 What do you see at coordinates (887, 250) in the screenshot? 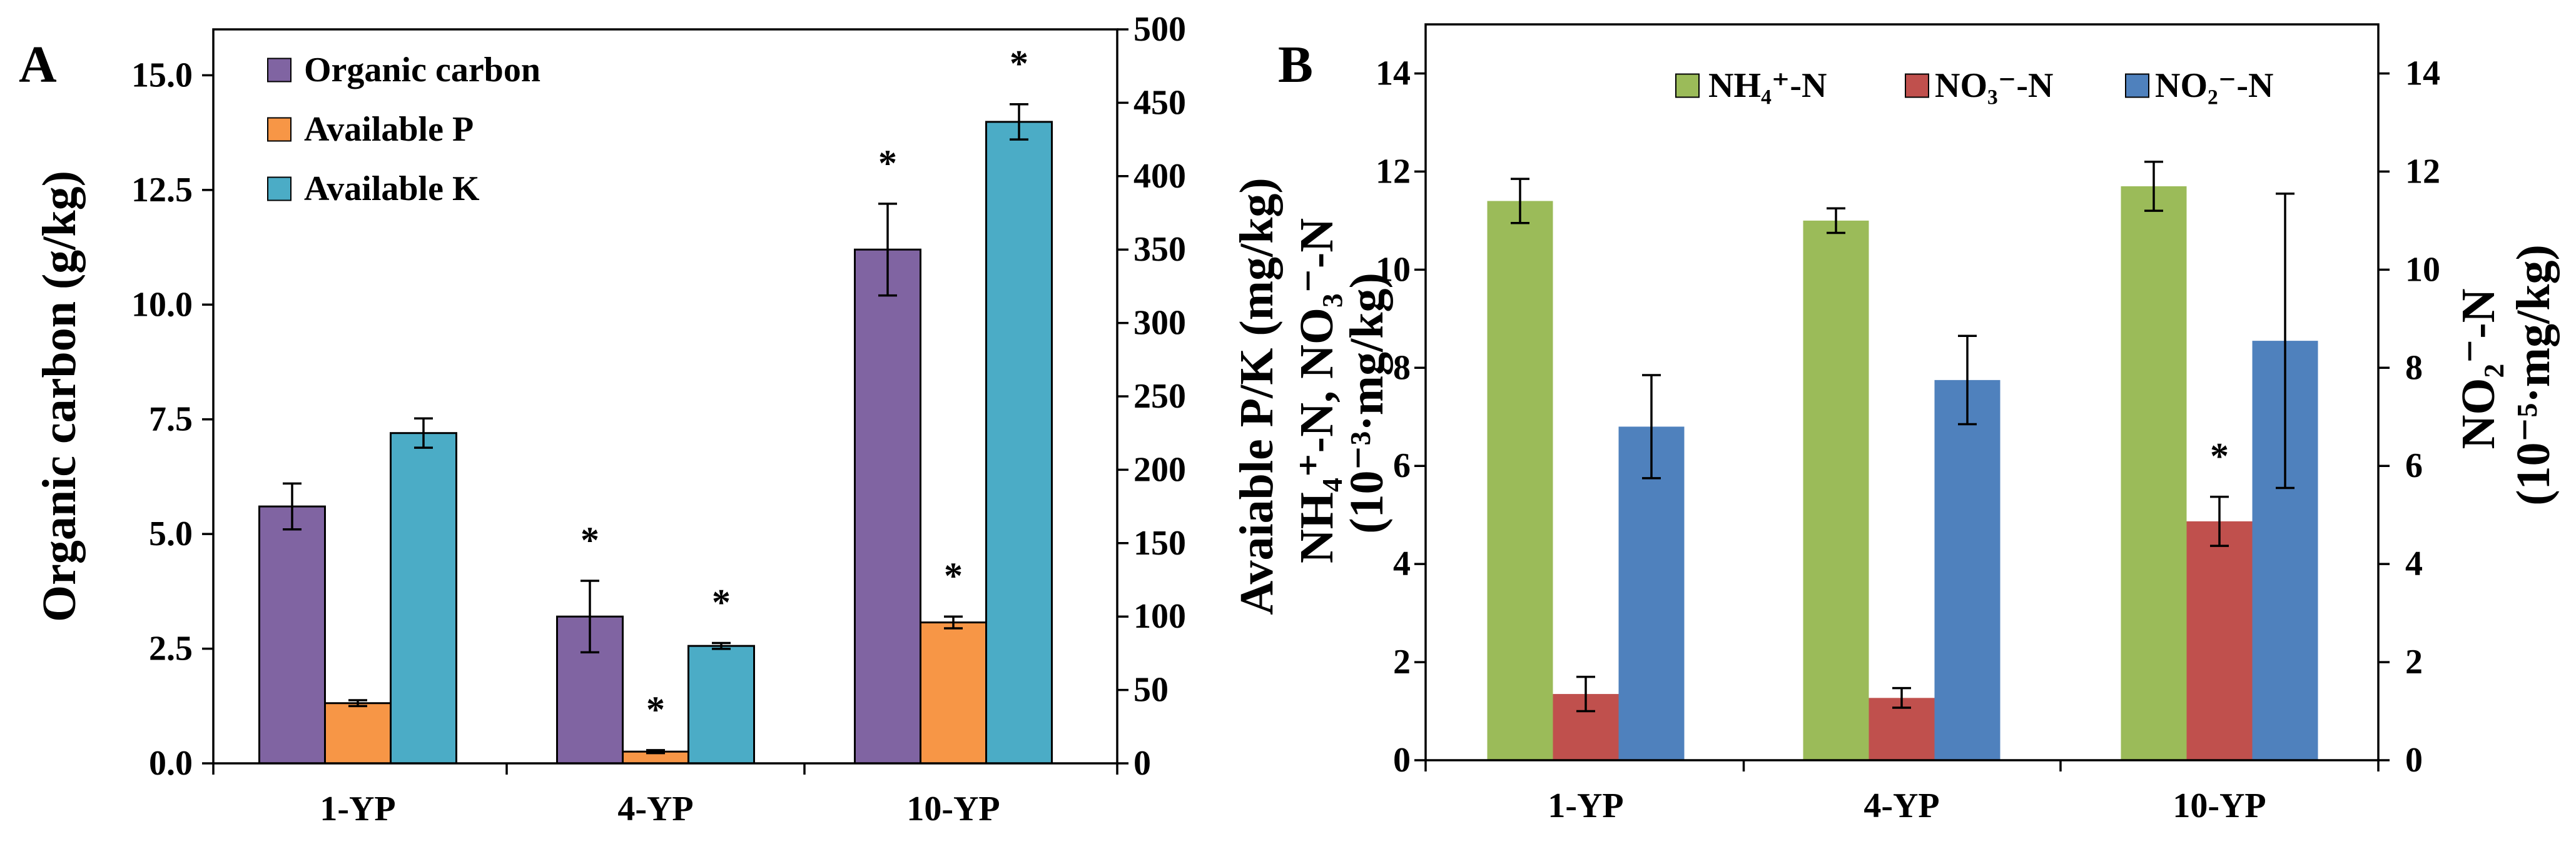
I see `error-bar-organic-carbon-10-yp` at bounding box center [887, 250].